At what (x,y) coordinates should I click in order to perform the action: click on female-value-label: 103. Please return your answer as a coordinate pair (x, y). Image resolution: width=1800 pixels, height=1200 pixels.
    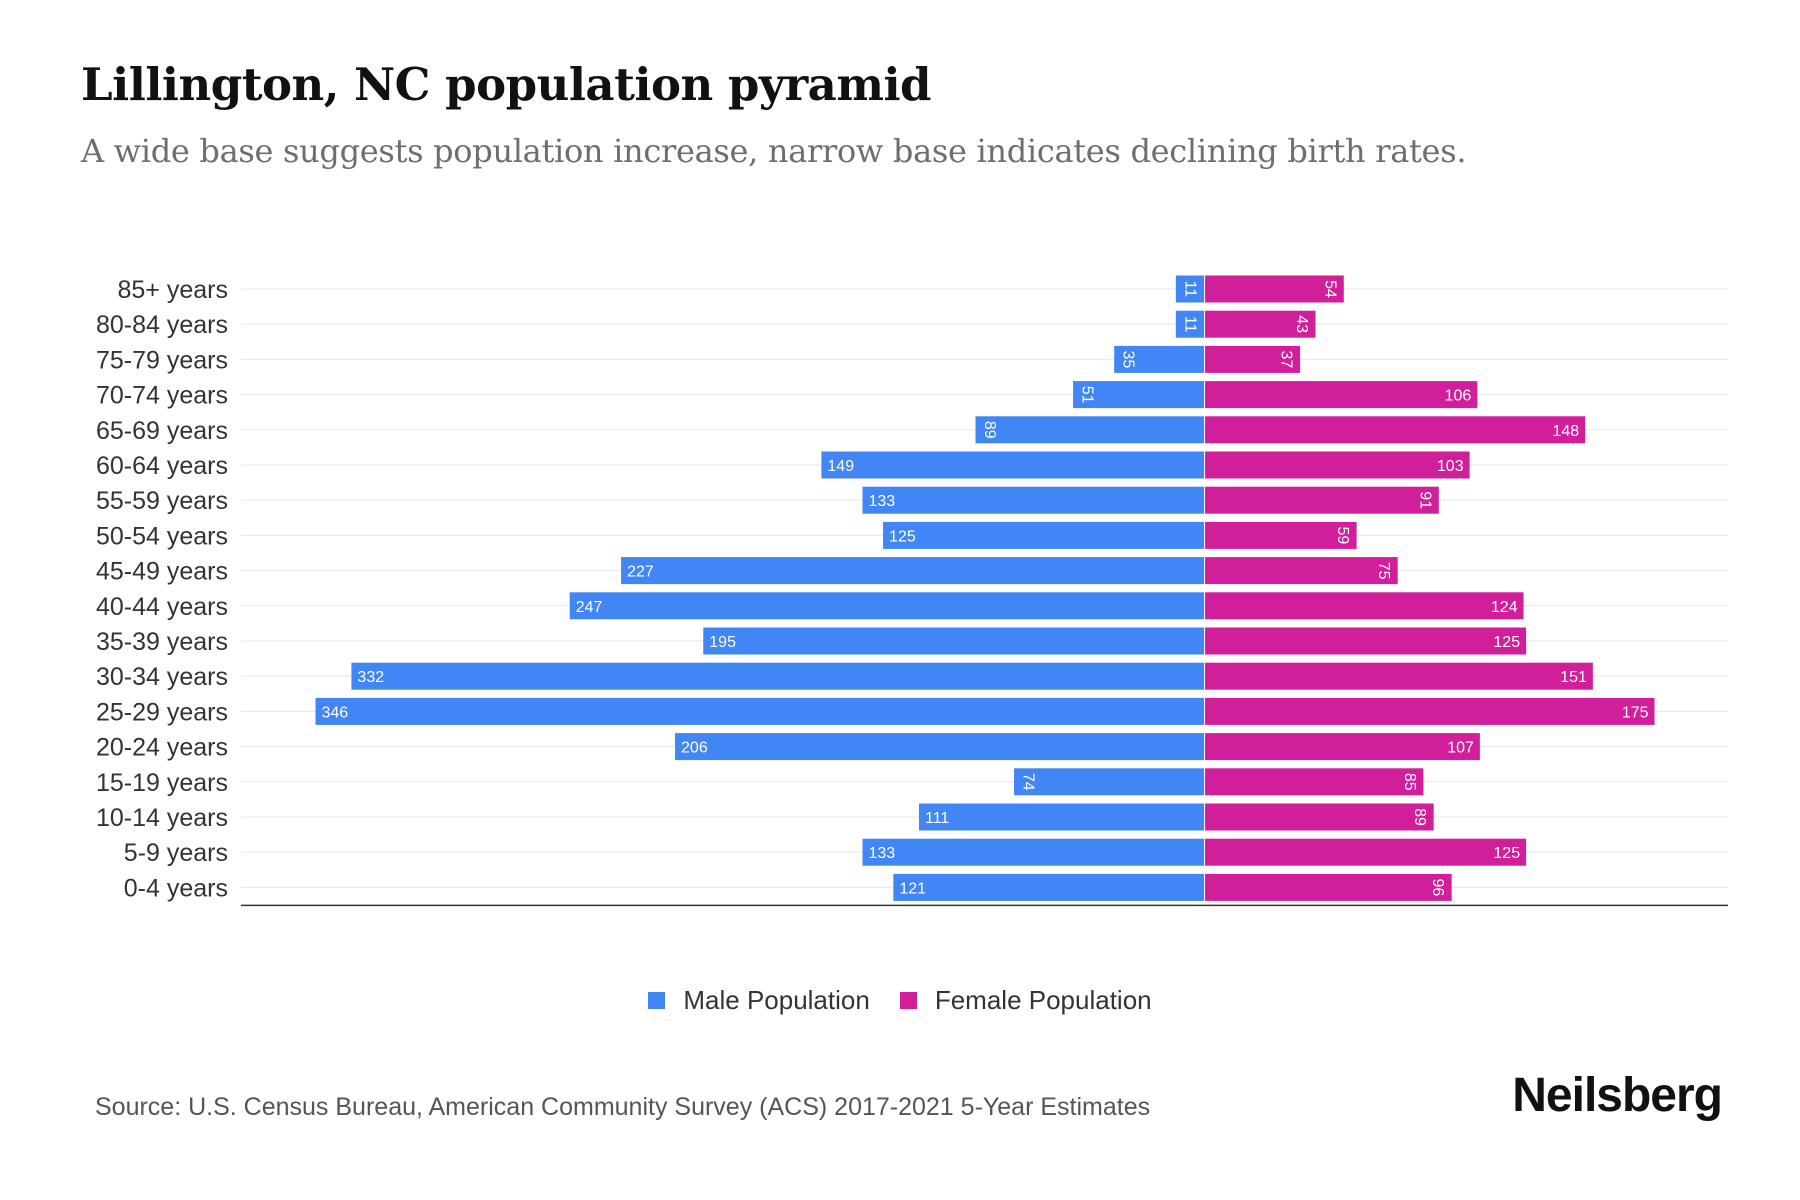
    Looking at the image, I should click on (1450, 466).